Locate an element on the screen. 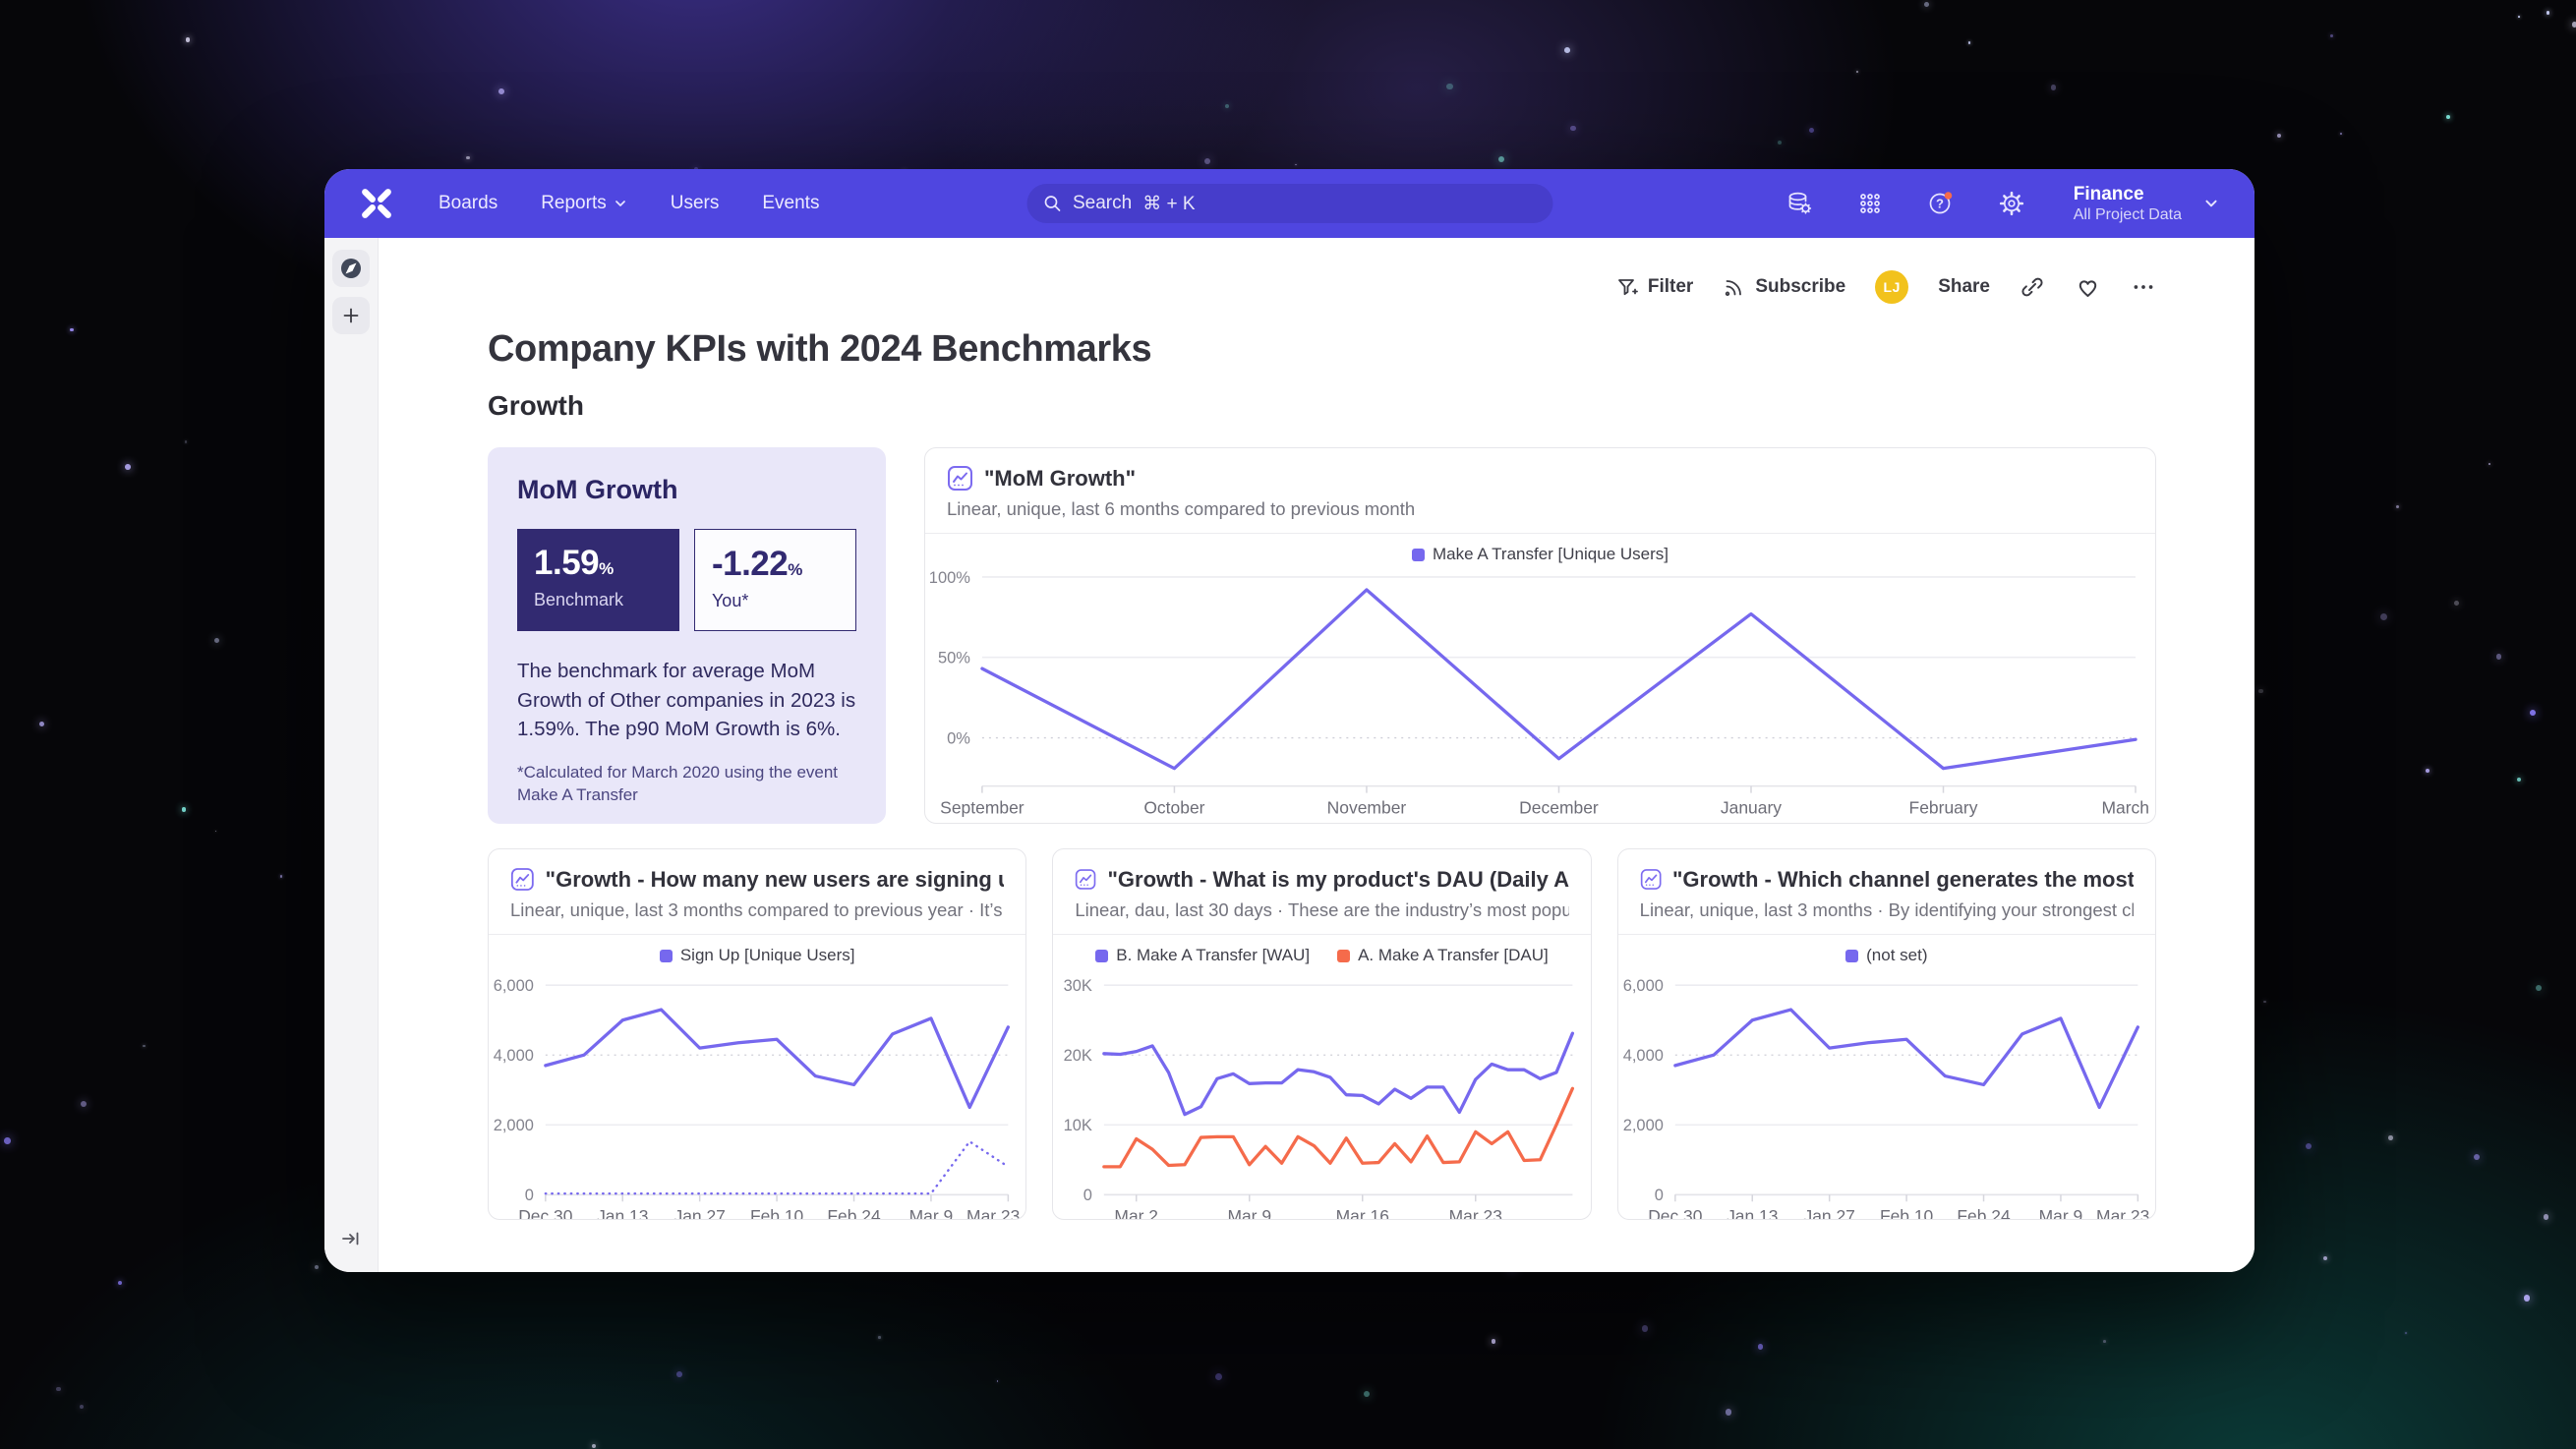  nav-item-boards: Boards is located at coordinates (468, 203).